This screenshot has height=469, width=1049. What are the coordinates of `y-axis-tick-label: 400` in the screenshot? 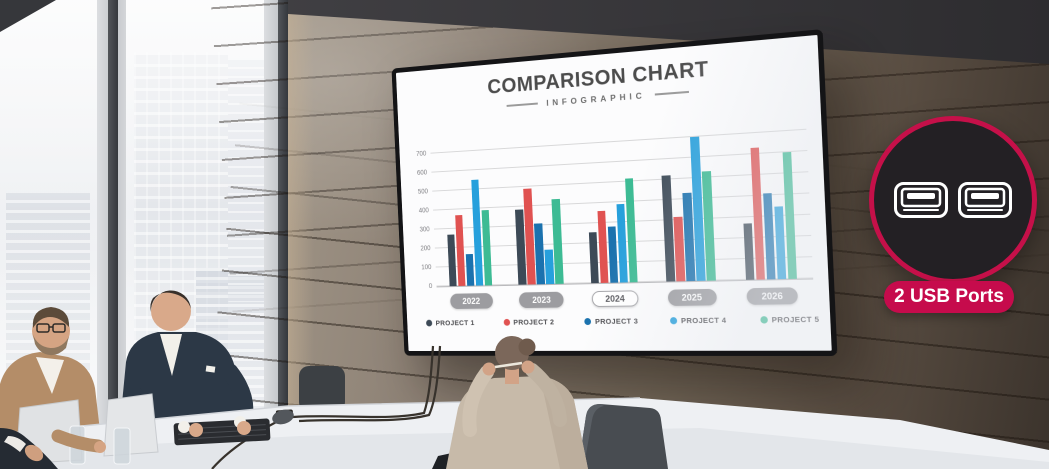 It's located at (423, 211).